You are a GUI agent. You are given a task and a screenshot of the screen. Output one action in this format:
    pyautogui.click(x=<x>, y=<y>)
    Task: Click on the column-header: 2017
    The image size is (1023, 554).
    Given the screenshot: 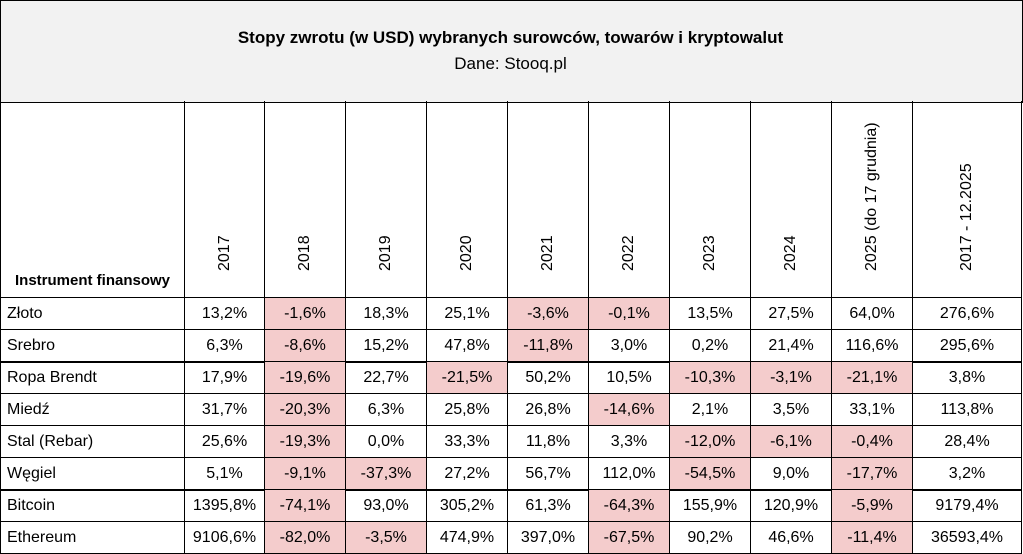 What is the action you would take?
    pyautogui.click(x=225, y=199)
    